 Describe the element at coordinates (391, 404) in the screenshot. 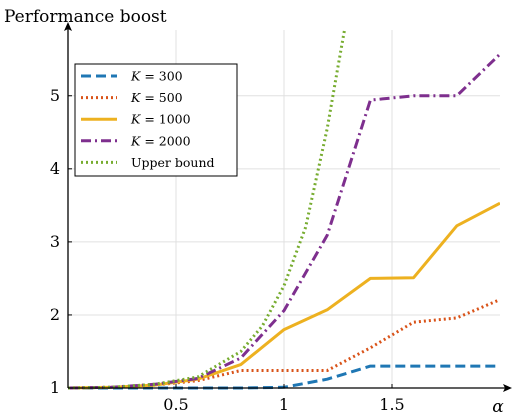

I see `x-tick-label: 1.5` at that location.